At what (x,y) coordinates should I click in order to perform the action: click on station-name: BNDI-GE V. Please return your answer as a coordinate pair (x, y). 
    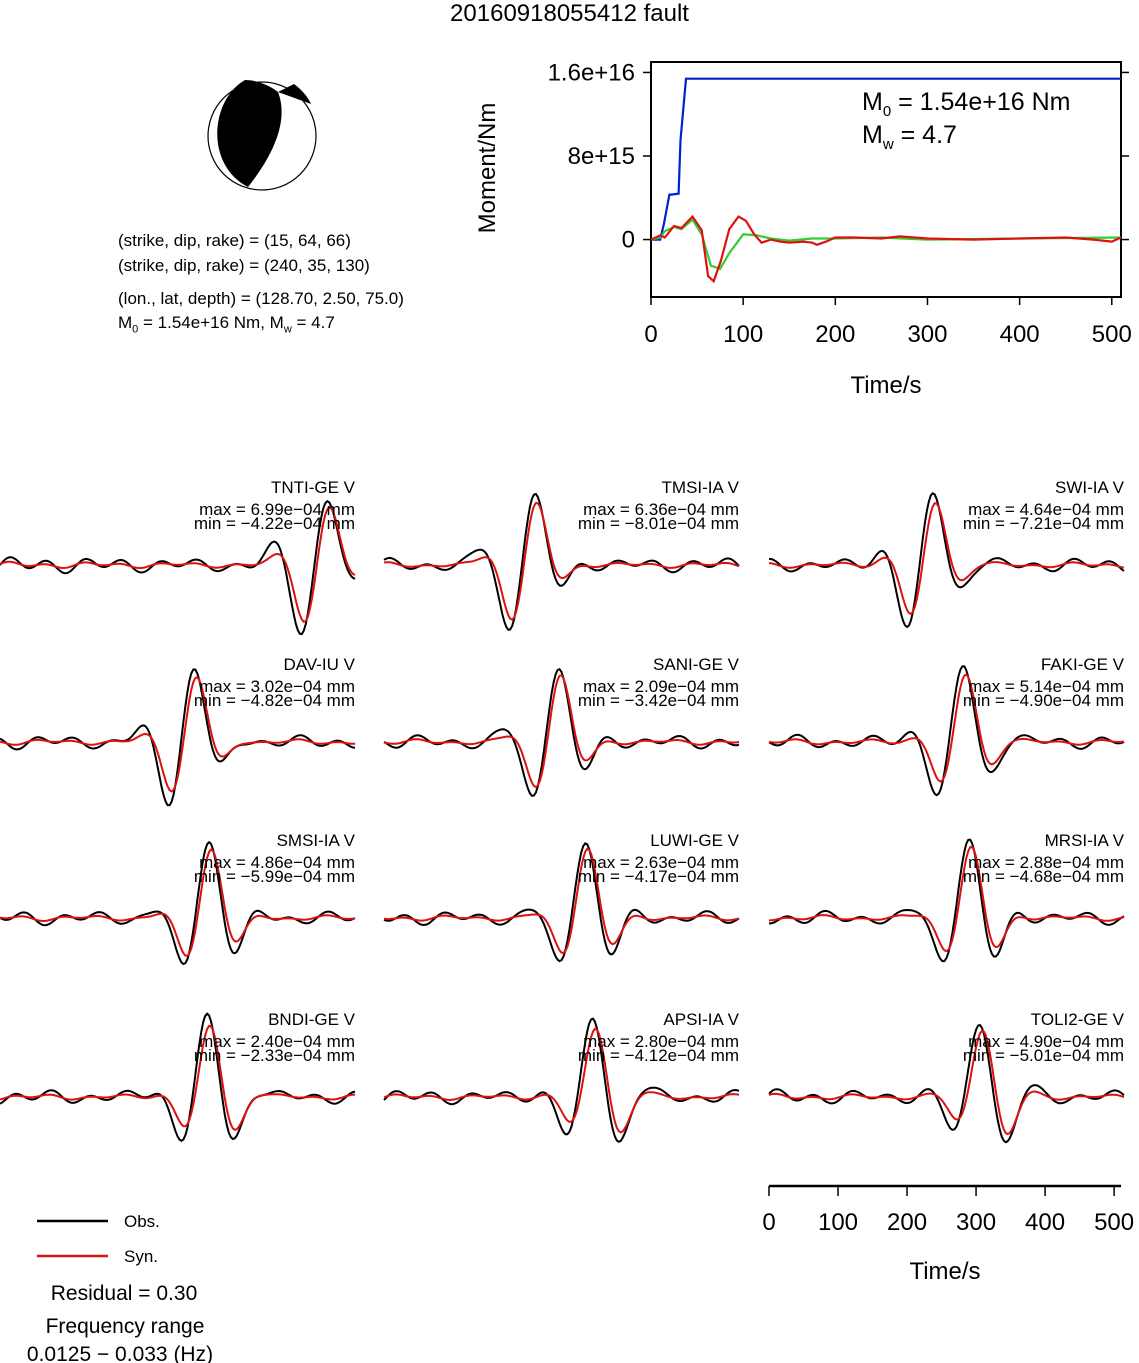
    Looking at the image, I should click on (312, 1019).